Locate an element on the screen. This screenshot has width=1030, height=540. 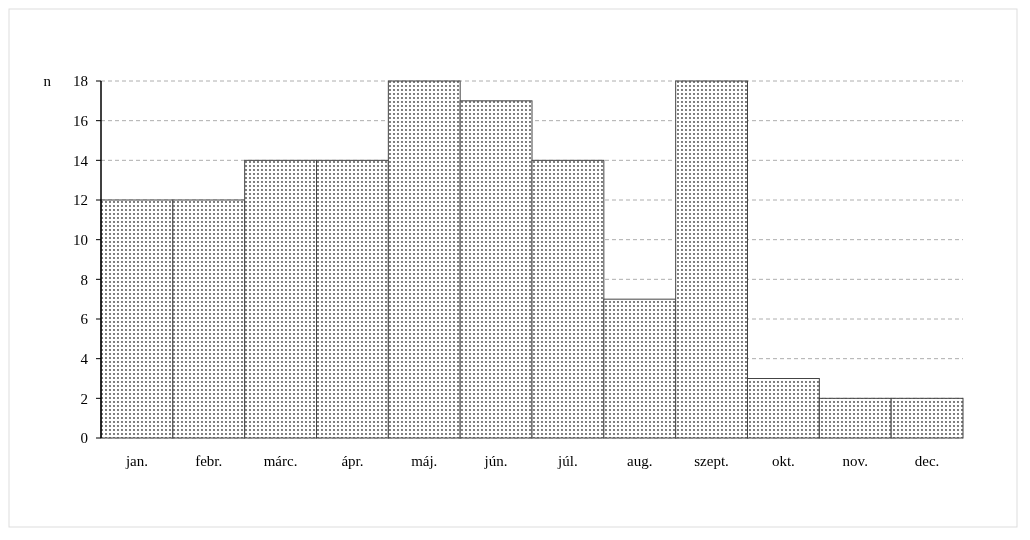
y-tick-label: 18 is located at coordinates (80, 81).